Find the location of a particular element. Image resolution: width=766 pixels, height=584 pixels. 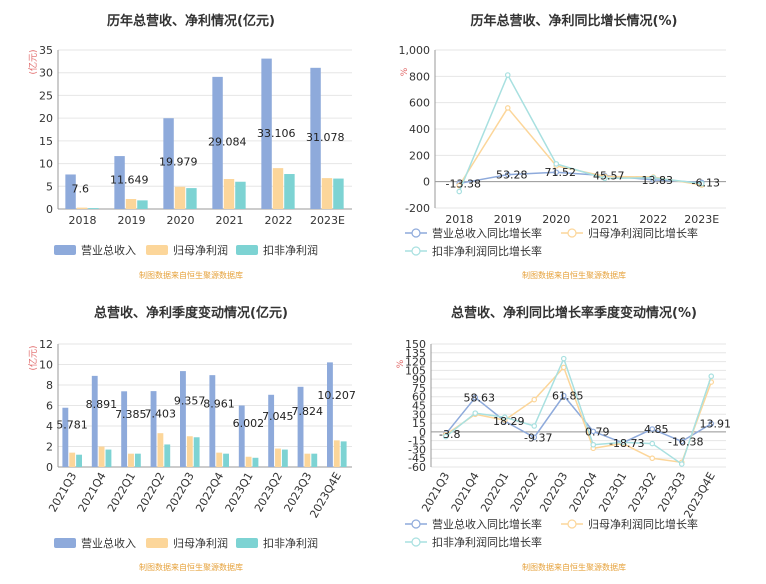

y-tick-label: -45 is located at coordinates (417, 458).